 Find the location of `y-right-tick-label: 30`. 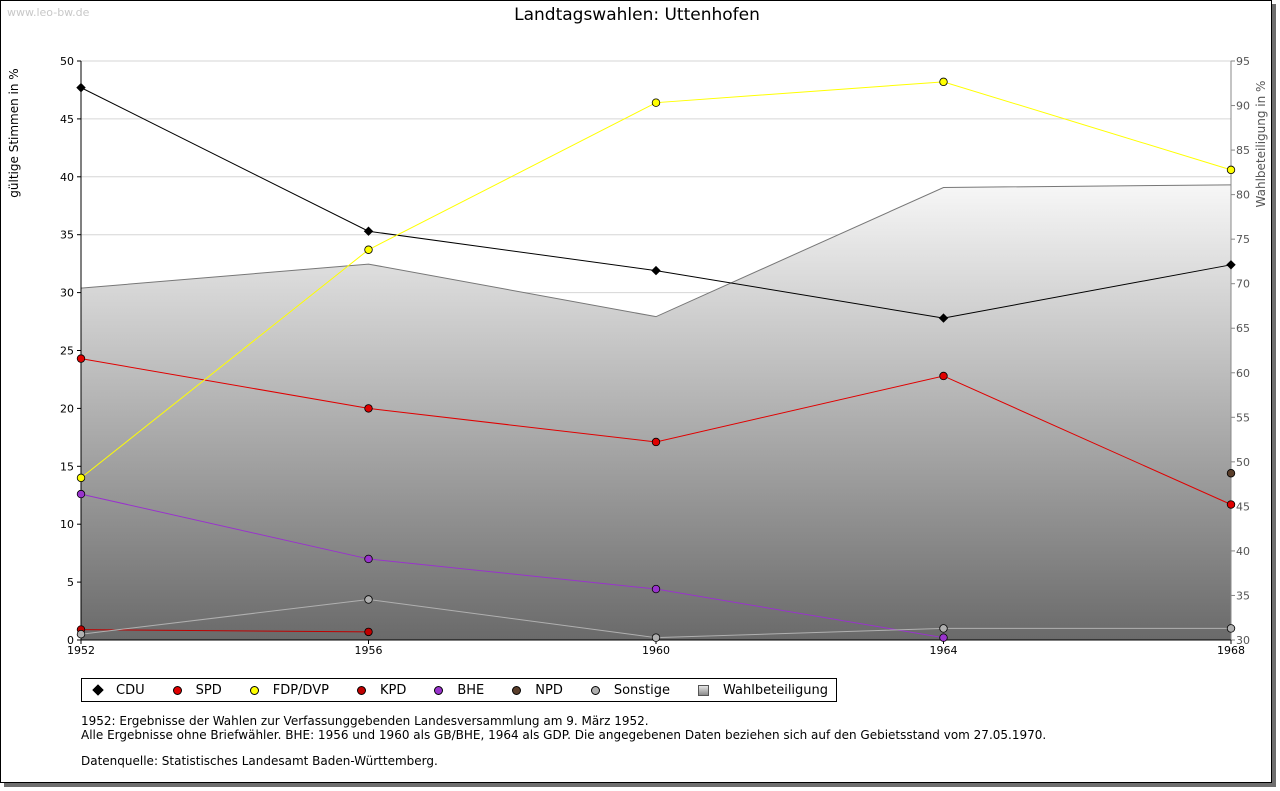

y-right-tick-label: 30 is located at coordinates (1243, 640).